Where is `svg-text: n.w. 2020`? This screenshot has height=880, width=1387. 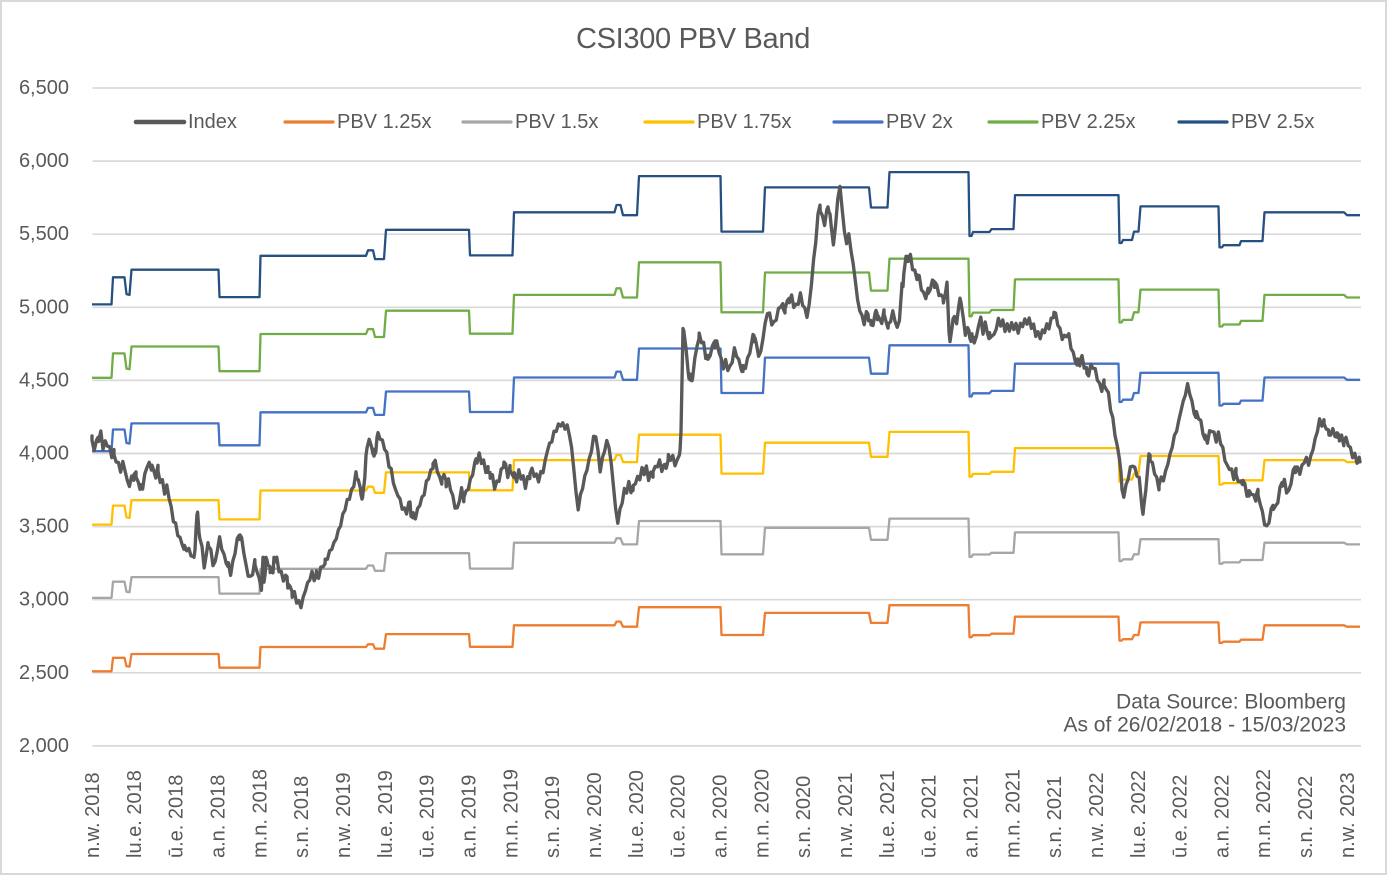
svg-text: n.w. 2020 is located at coordinates (595, 815).